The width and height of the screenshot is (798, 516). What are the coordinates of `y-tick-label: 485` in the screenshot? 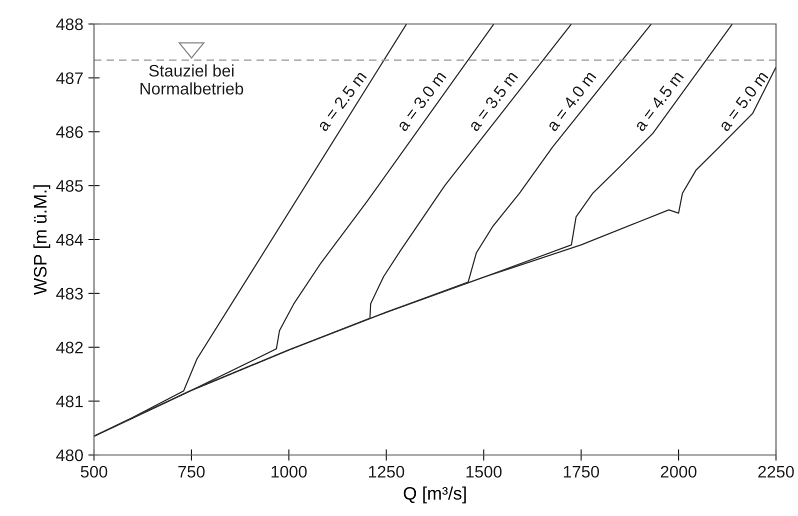 It's located at (69, 186).